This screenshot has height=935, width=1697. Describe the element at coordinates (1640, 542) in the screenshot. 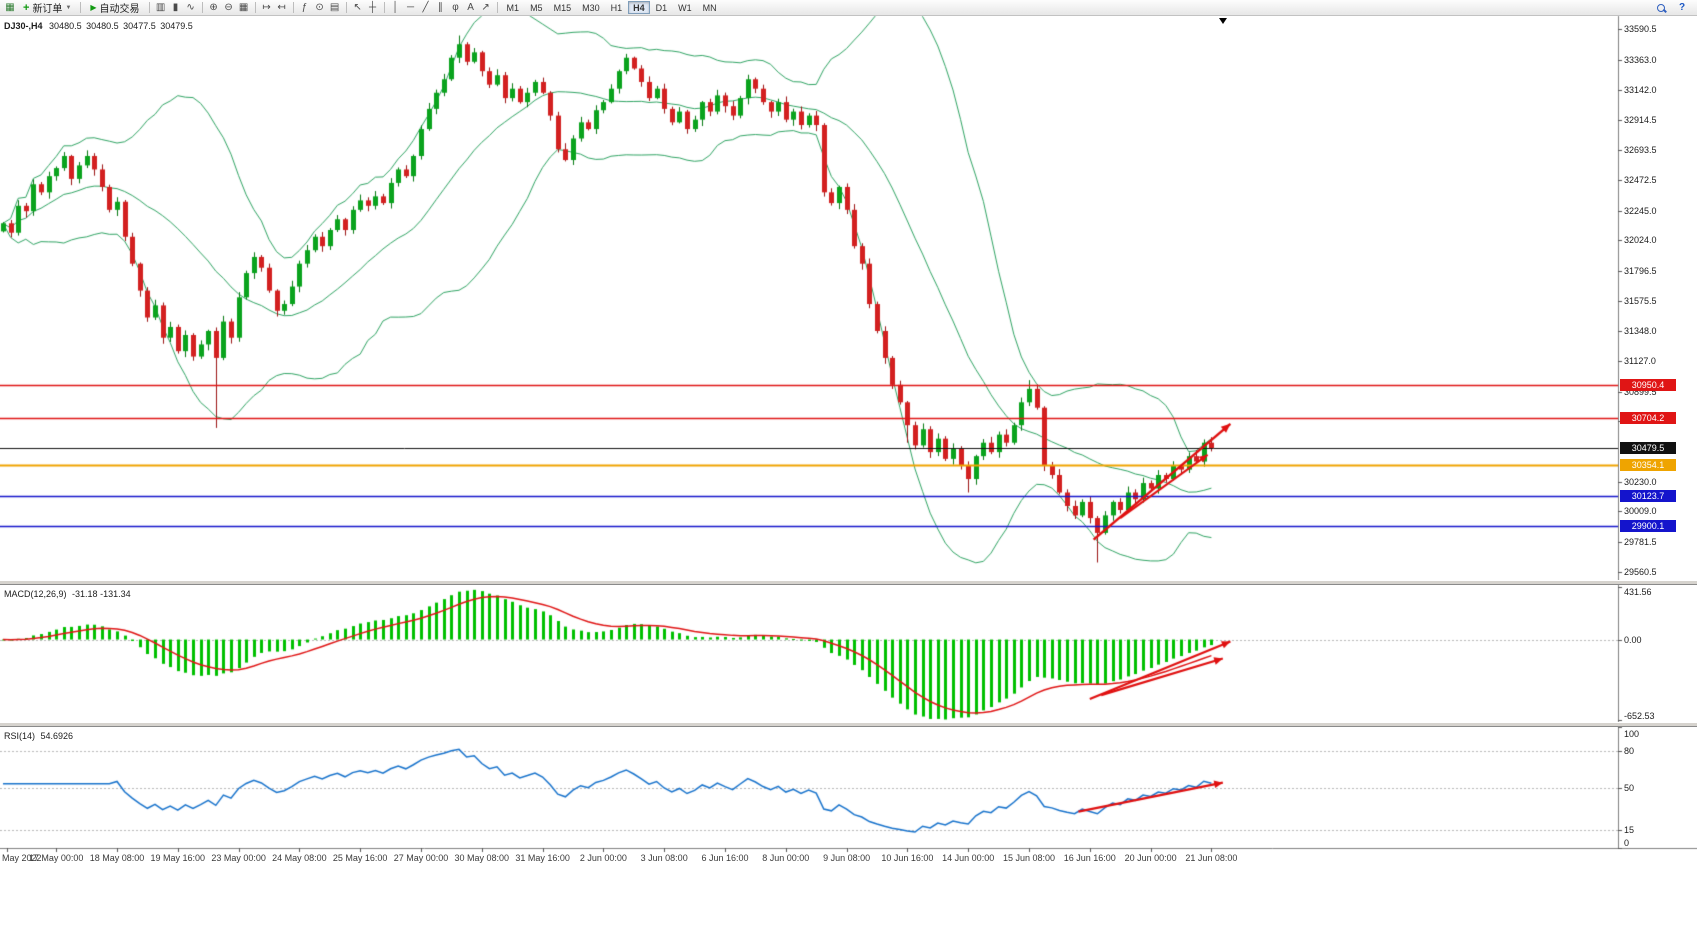

I see `price-tick-label: 29781.5` at that location.